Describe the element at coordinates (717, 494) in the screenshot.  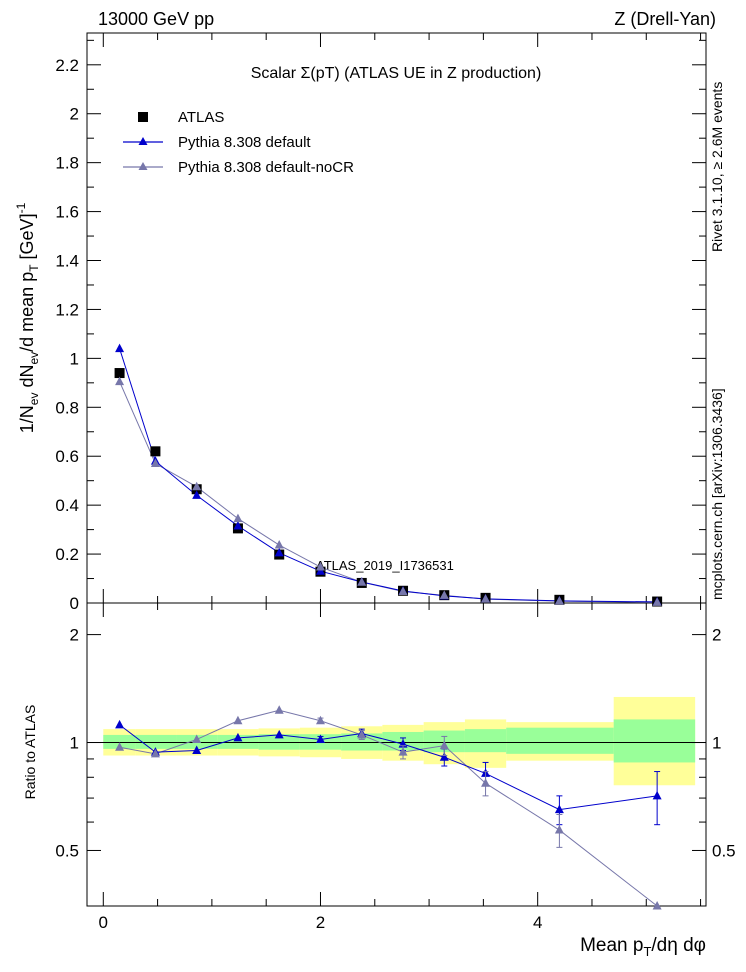
I see `mcplots-label: mcplots.cern.ch [arXiv:1306.3436]` at that location.